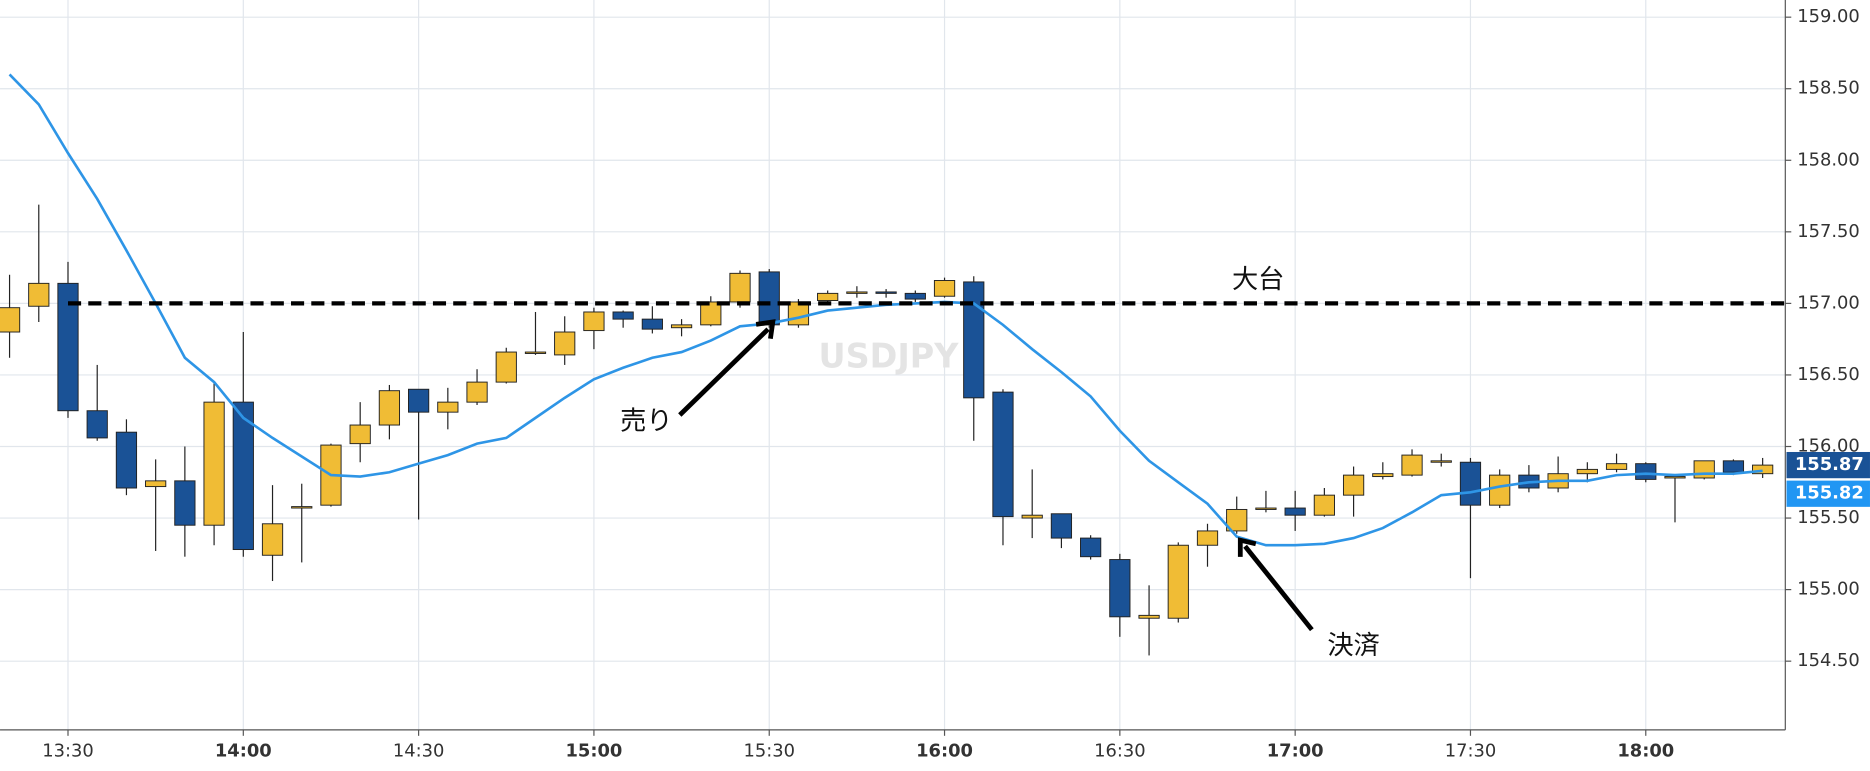  What do you see at coordinates (1828, 589) in the screenshot?
I see `y-tick-label: 155.00` at bounding box center [1828, 589].